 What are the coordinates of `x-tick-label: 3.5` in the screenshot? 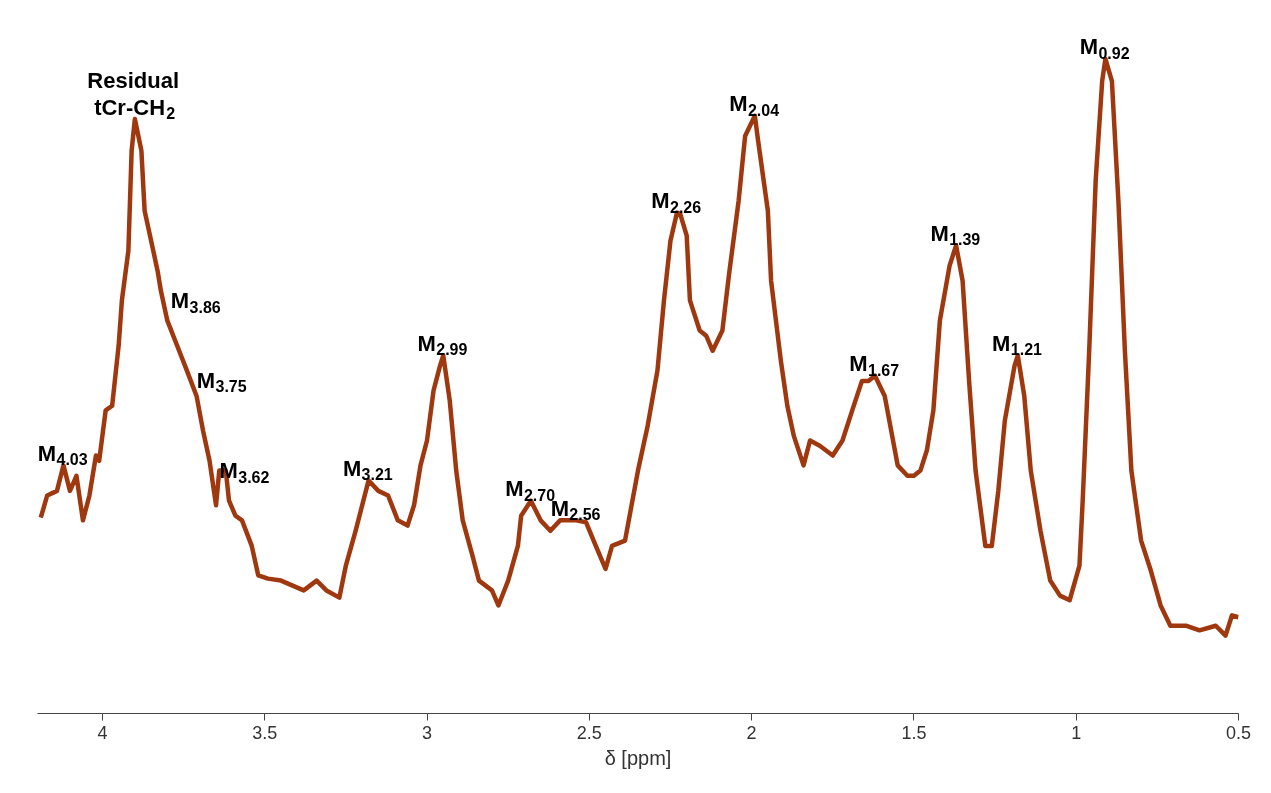 It's located at (265, 732).